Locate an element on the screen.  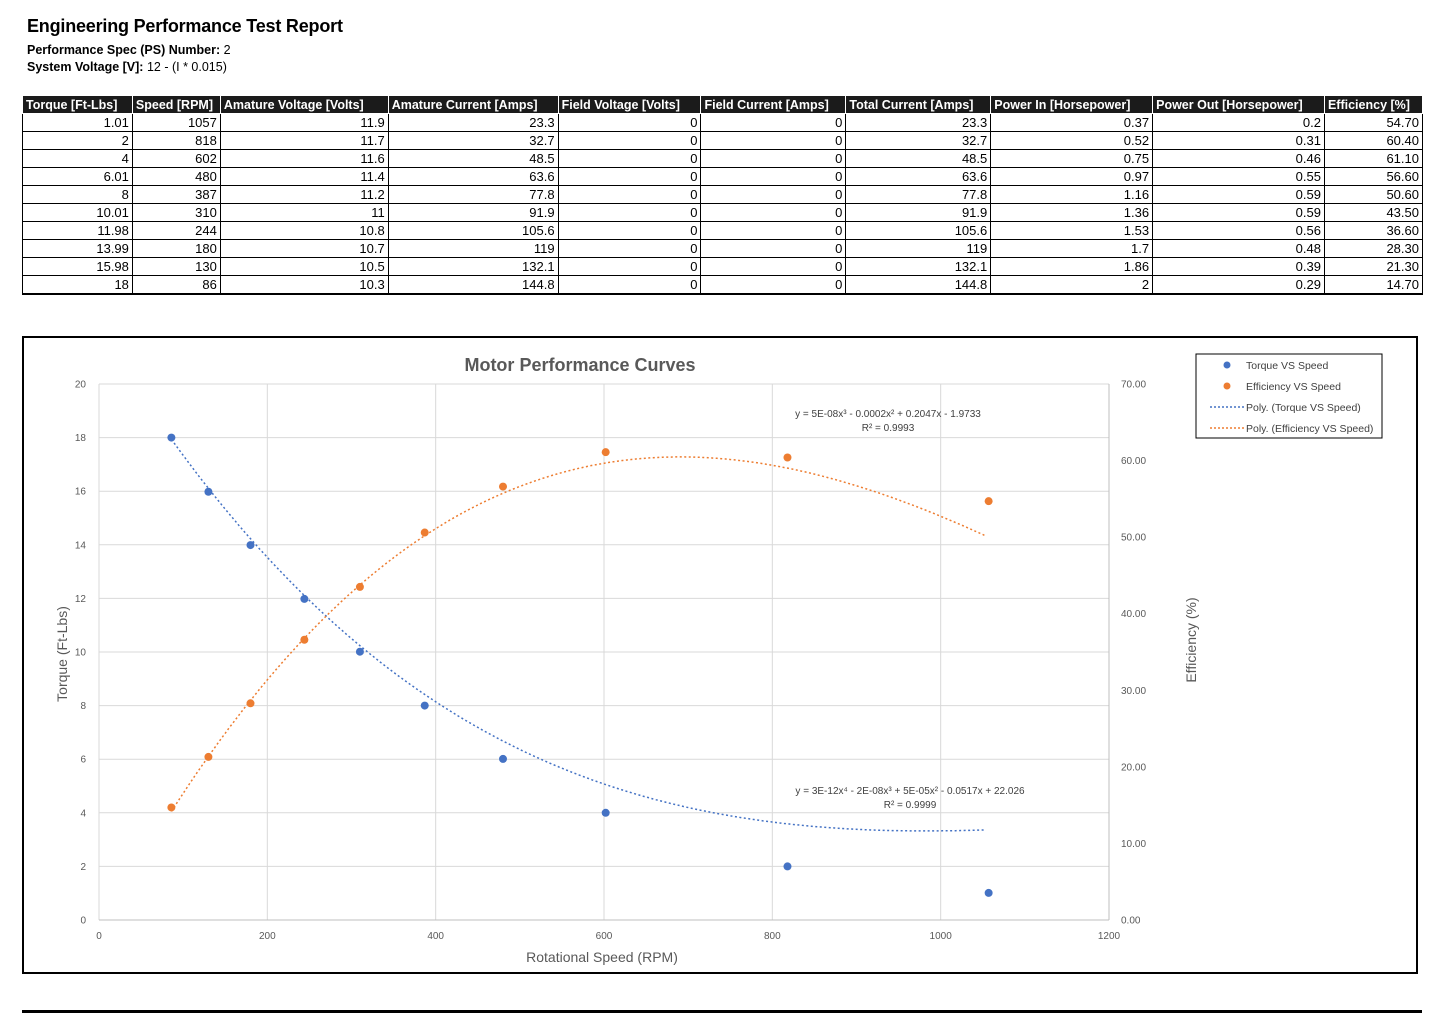
legend-label-torque-trend: Poly. (Torque VS Speed) is located at coordinates (1303, 408).